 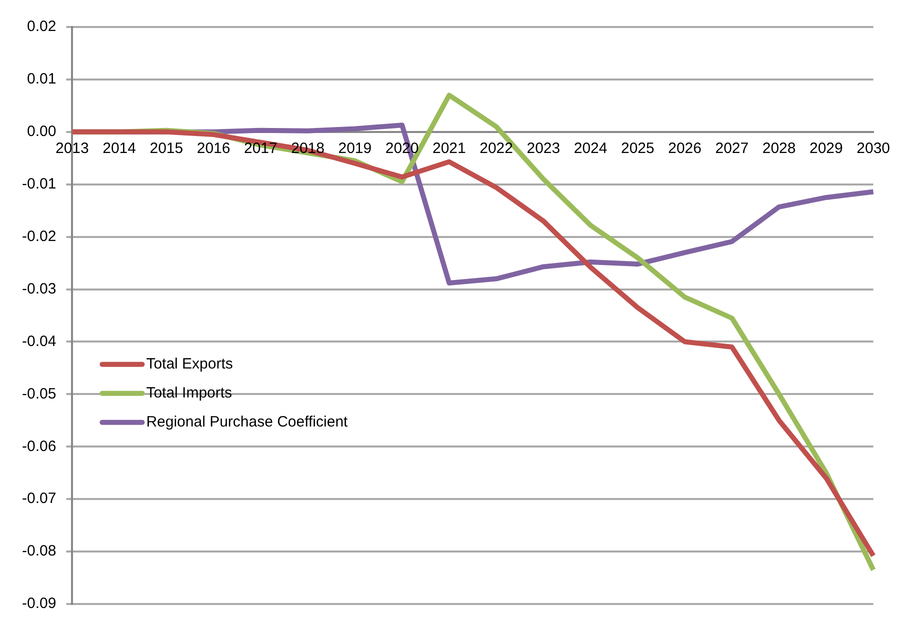 I want to click on x-tick-label: 2014, so click(x=119, y=149).